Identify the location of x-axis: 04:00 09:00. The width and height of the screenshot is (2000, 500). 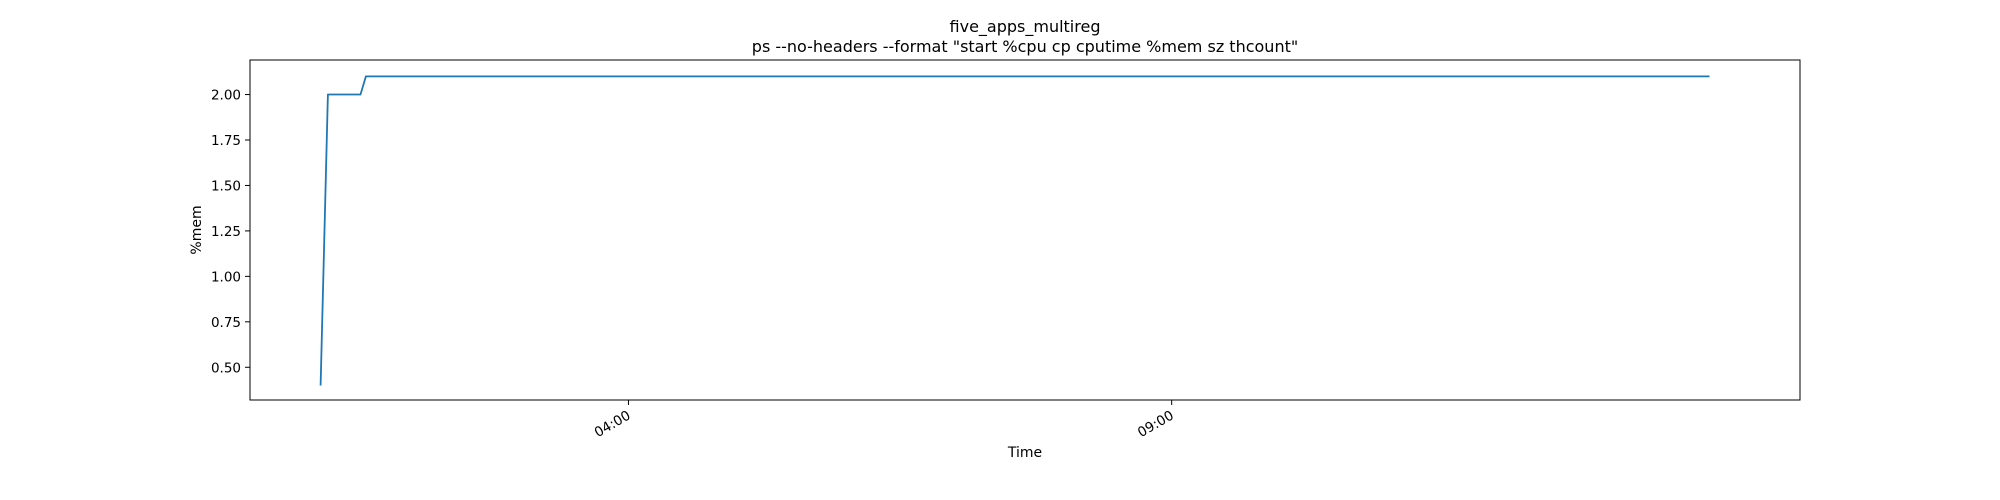
(884, 420).